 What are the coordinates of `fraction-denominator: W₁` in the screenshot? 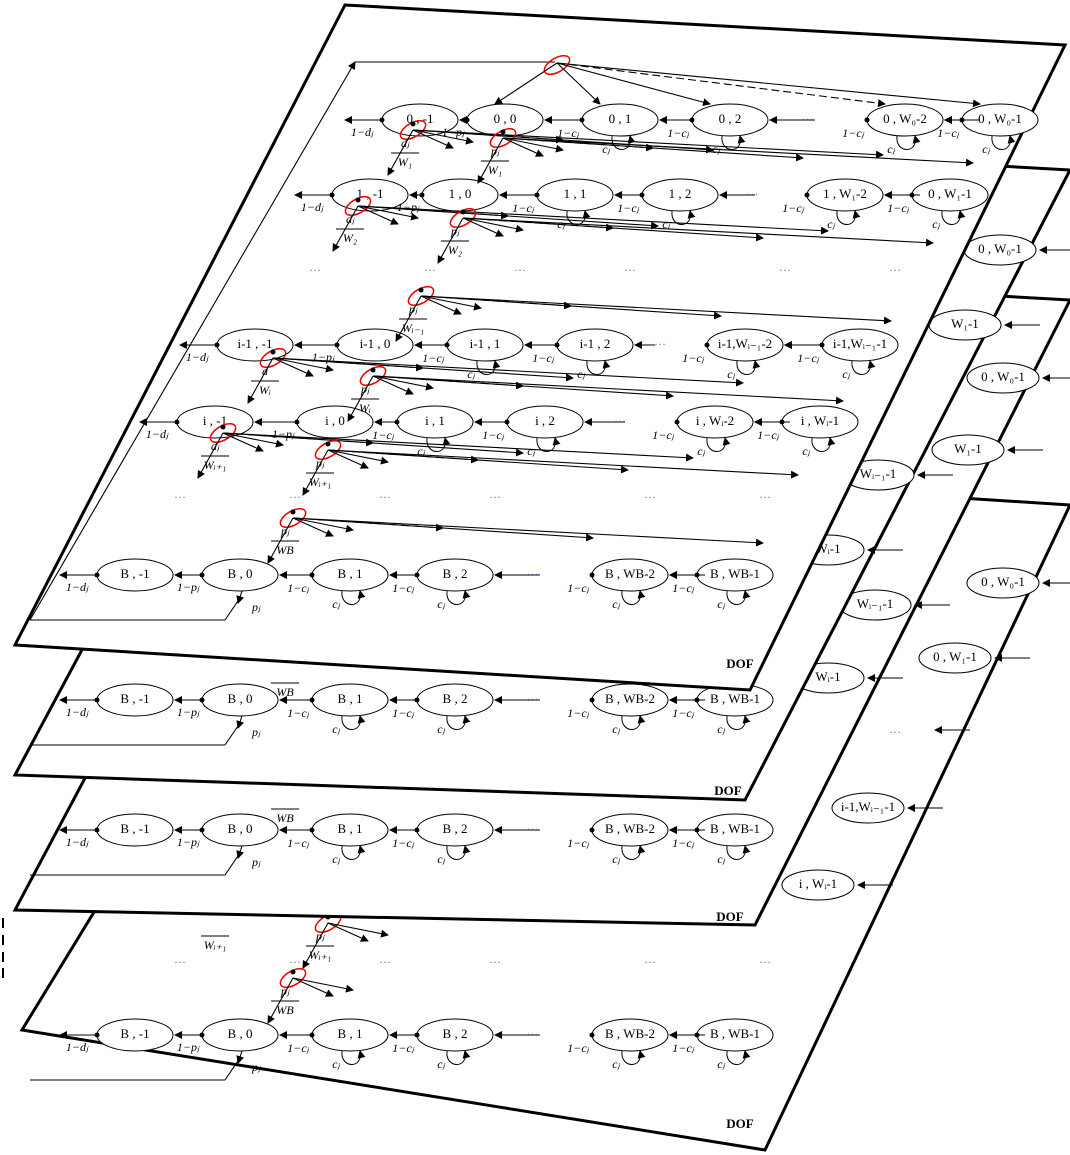 It's located at (495, 170).